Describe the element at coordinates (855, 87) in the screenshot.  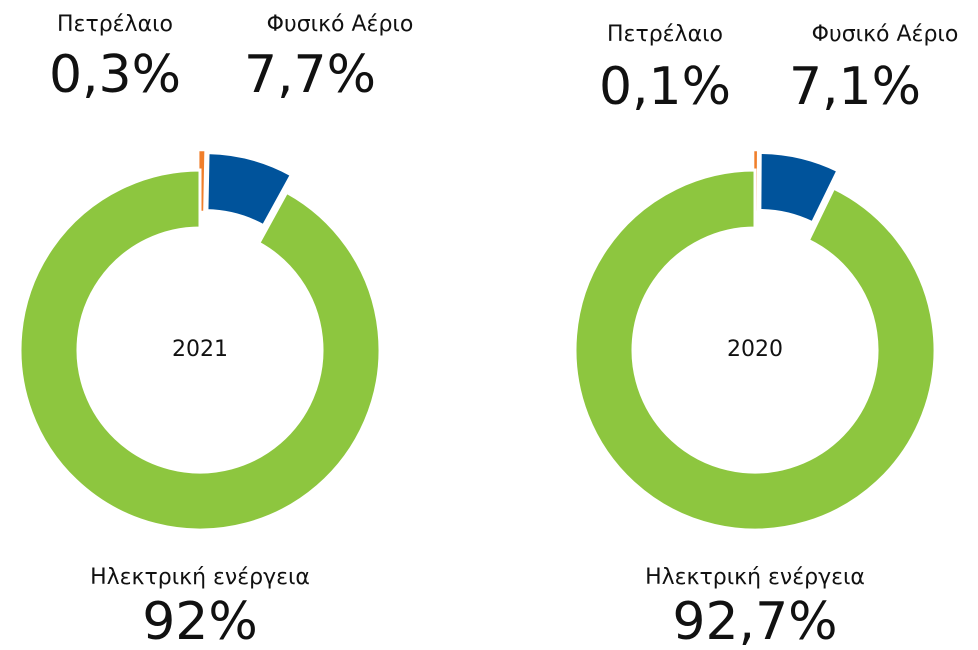
I see `value-label: 7,1%` at that location.